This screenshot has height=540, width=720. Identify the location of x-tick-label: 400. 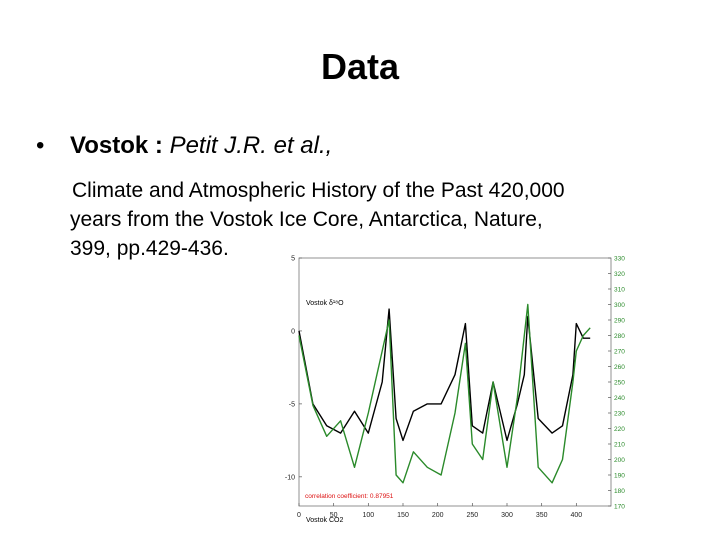
(576, 515).